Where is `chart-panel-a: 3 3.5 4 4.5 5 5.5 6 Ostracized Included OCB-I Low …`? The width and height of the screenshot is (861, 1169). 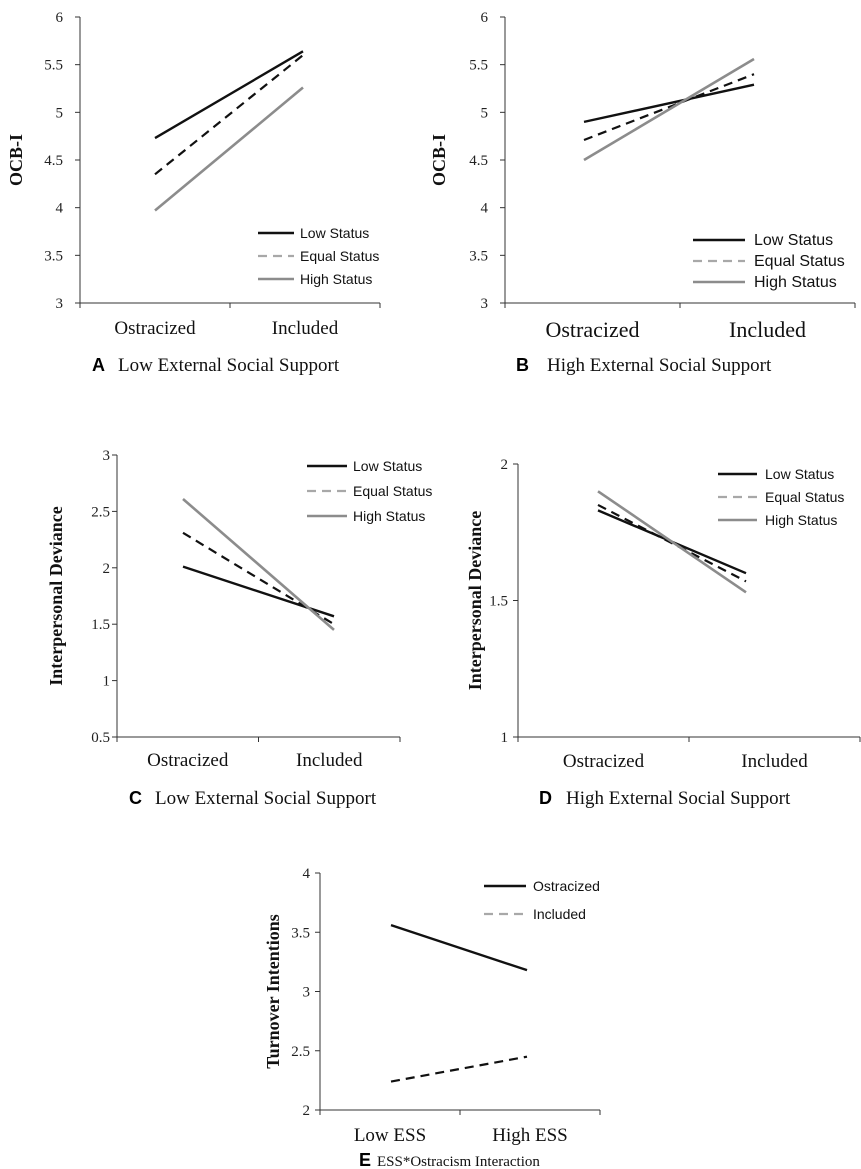
chart-panel-a: 3 3.5 4 4.5 5 5.5 6 Ostracized Included OCB-I Low … is located at coordinates (193, 193).